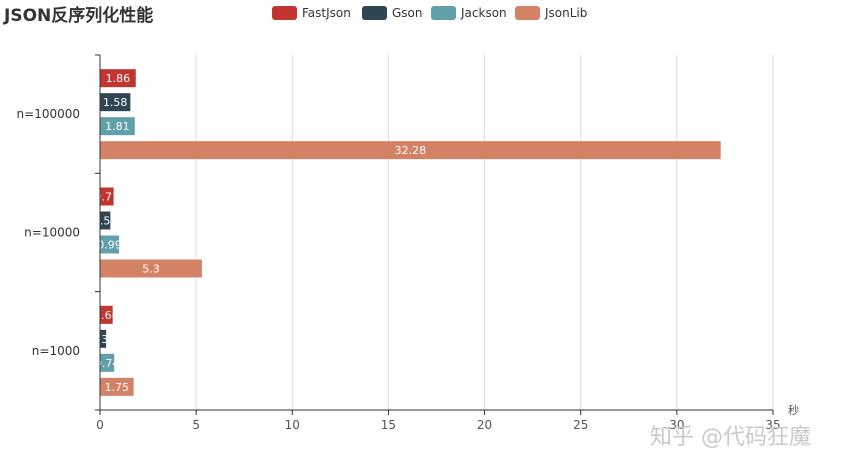 Image resolution: width=860 pixels, height=470 pixels. I want to click on bar-value-label: 0.66, so click(106, 315).